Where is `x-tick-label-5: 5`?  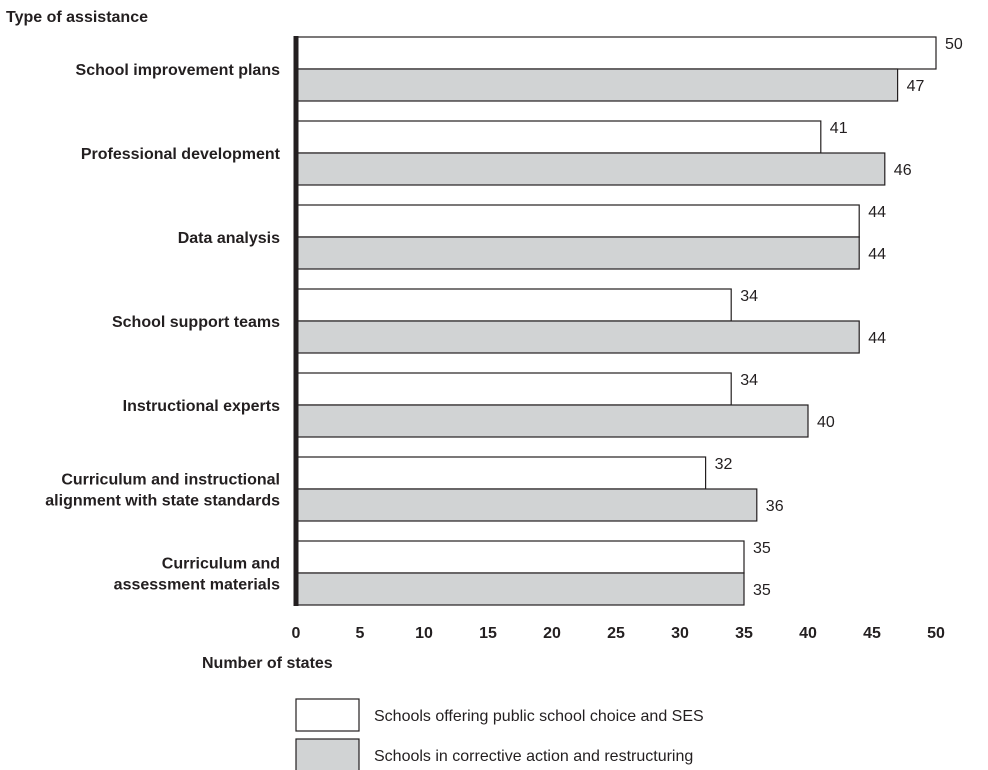 x-tick-label-5: 5 is located at coordinates (360, 633).